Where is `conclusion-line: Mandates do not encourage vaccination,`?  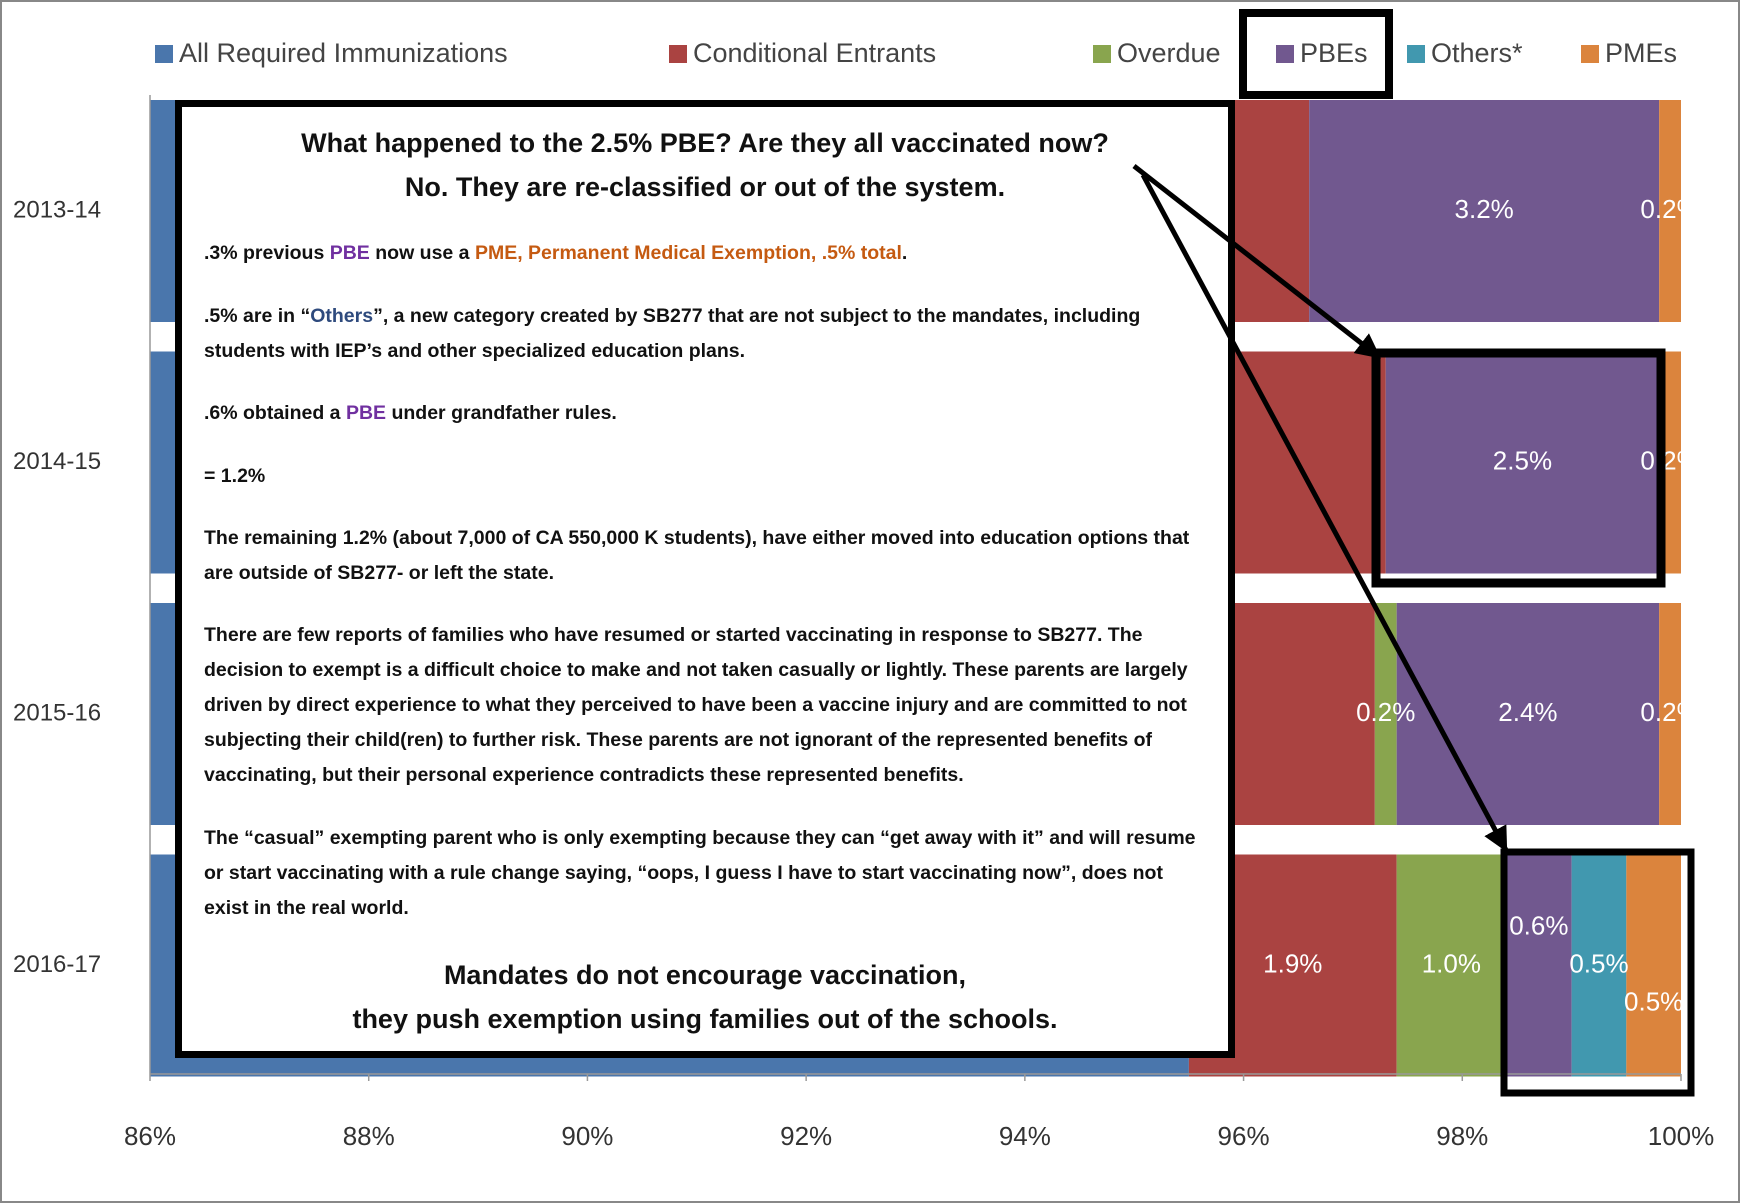
conclusion-line: Mandates do not encourage vaccination, is located at coordinates (705, 975).